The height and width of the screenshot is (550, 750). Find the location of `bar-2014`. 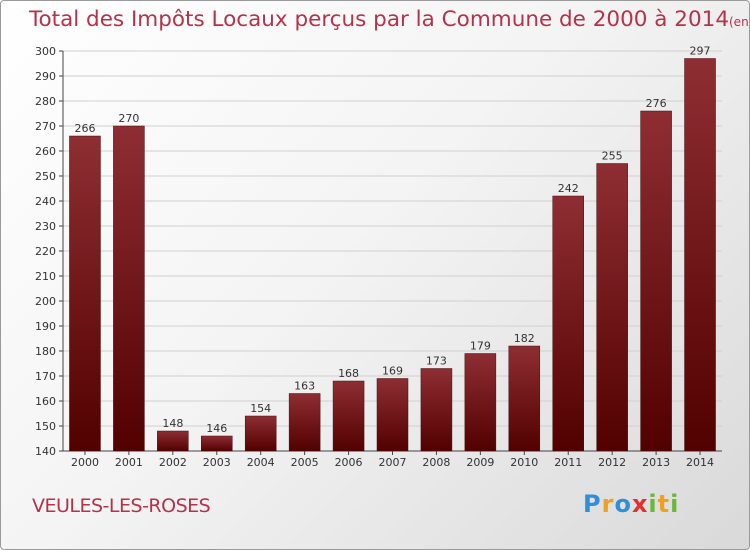

bar-2014 is located at coordinates (700, 255).